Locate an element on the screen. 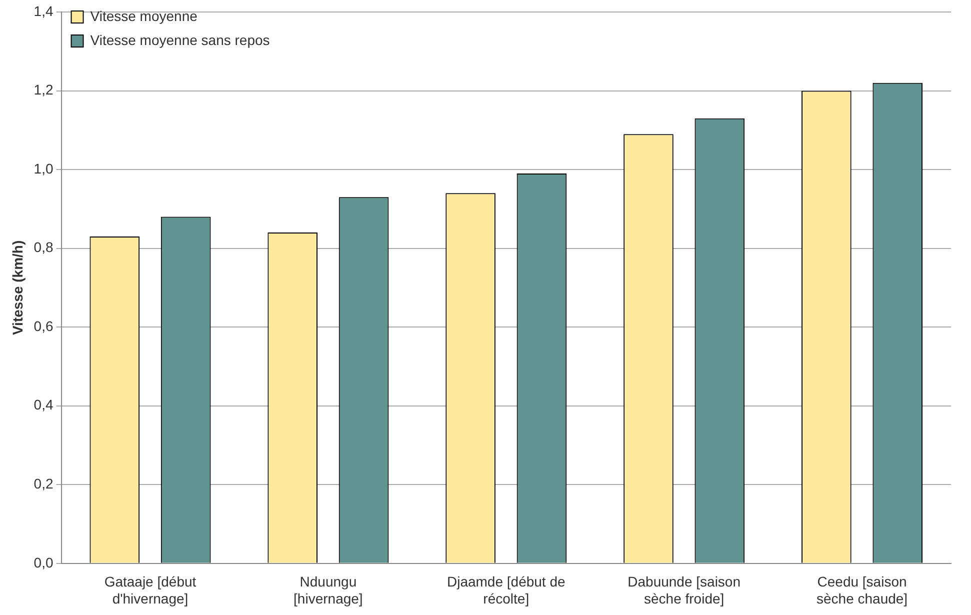  y-tick-label: 0,6 is located at coordinates (44, 326).